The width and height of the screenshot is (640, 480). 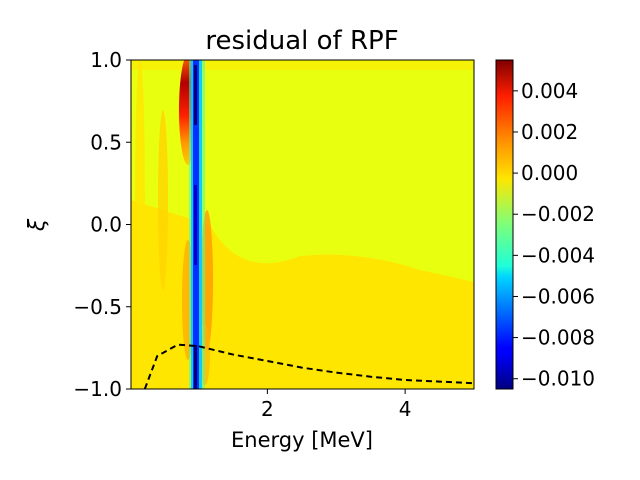 What do you see at coordinates (558, 255) in the screenshot?
I see `colorbar-tick-label: −0.004` at bounding box center [558, 255].